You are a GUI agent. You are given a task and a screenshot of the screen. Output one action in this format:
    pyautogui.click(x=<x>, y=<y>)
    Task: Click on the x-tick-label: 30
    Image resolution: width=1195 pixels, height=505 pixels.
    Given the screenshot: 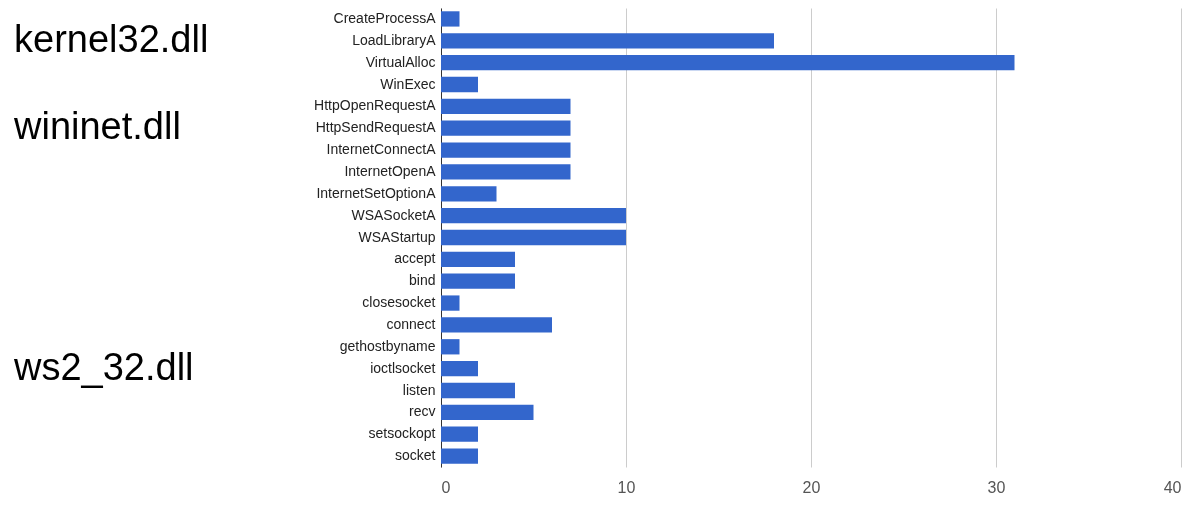 What is the action you would take?
    pyautogui.click(x=996, y=487)
    